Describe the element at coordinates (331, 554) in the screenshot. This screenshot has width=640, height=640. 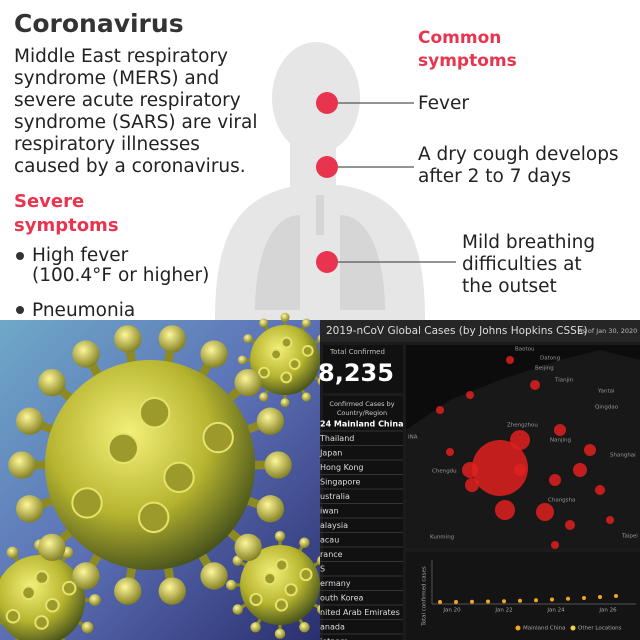
I see `country: rance` at that location.